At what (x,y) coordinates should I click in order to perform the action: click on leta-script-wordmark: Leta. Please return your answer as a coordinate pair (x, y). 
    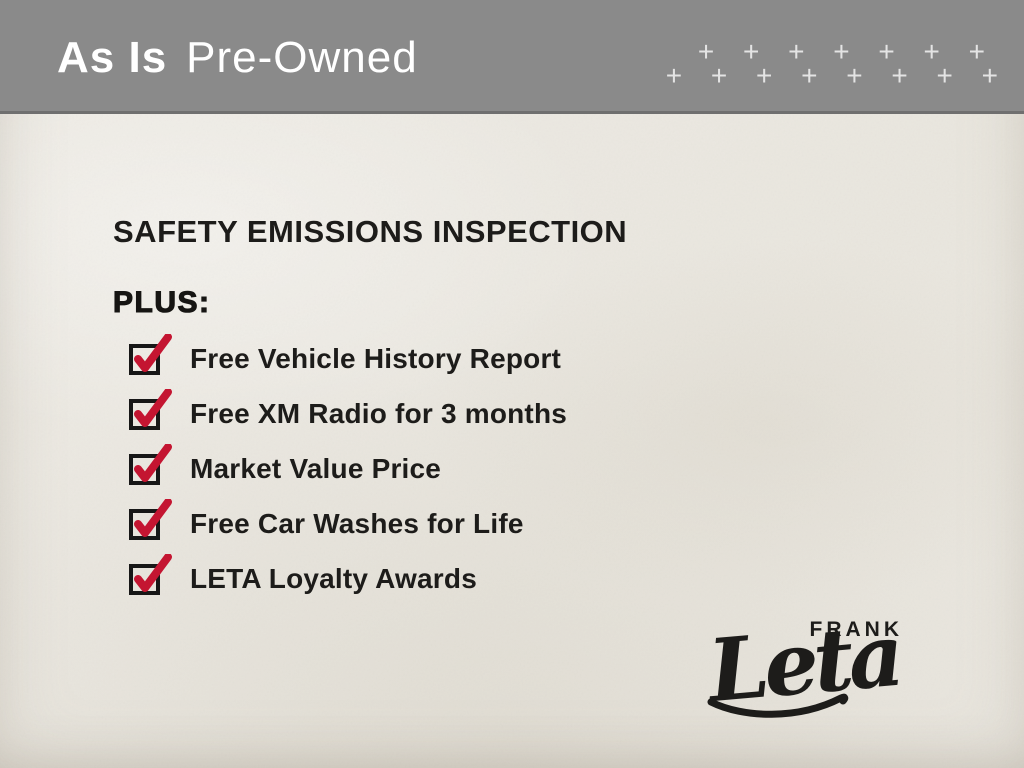
    Looking at the image, I should click on (802, 666).